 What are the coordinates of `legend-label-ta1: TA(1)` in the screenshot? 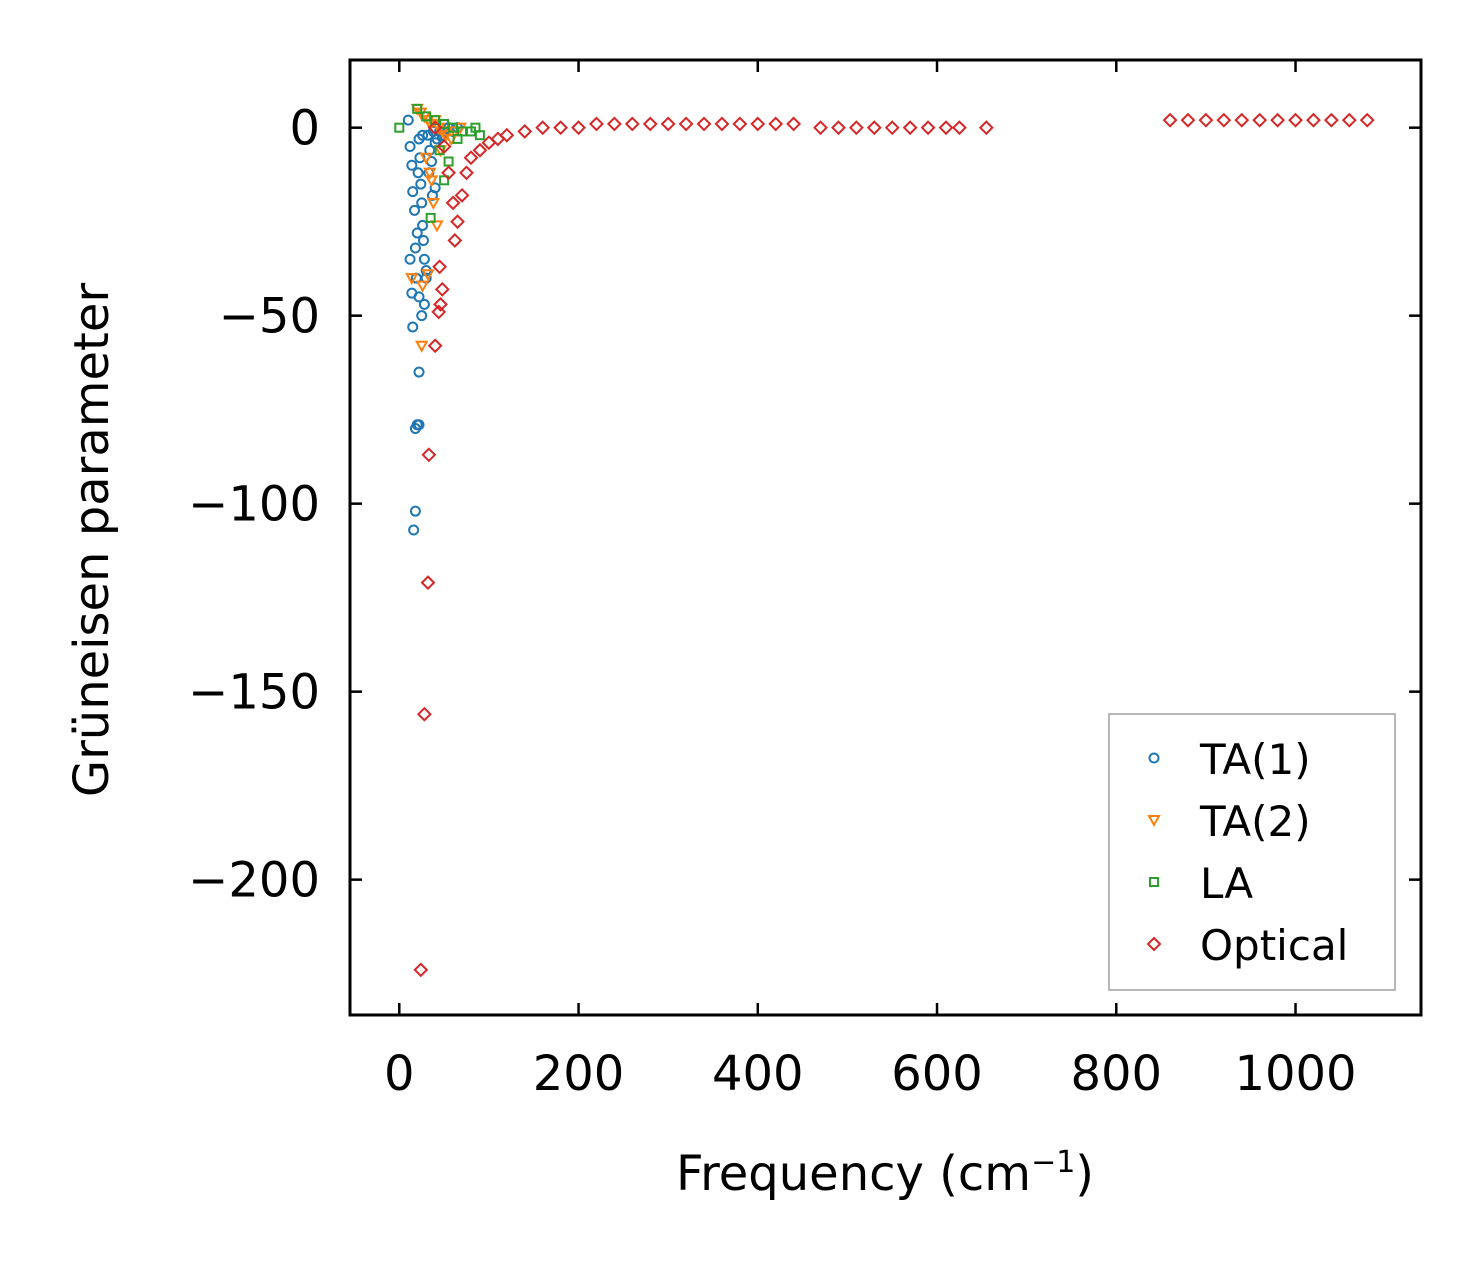 It's located at (1255, 759).